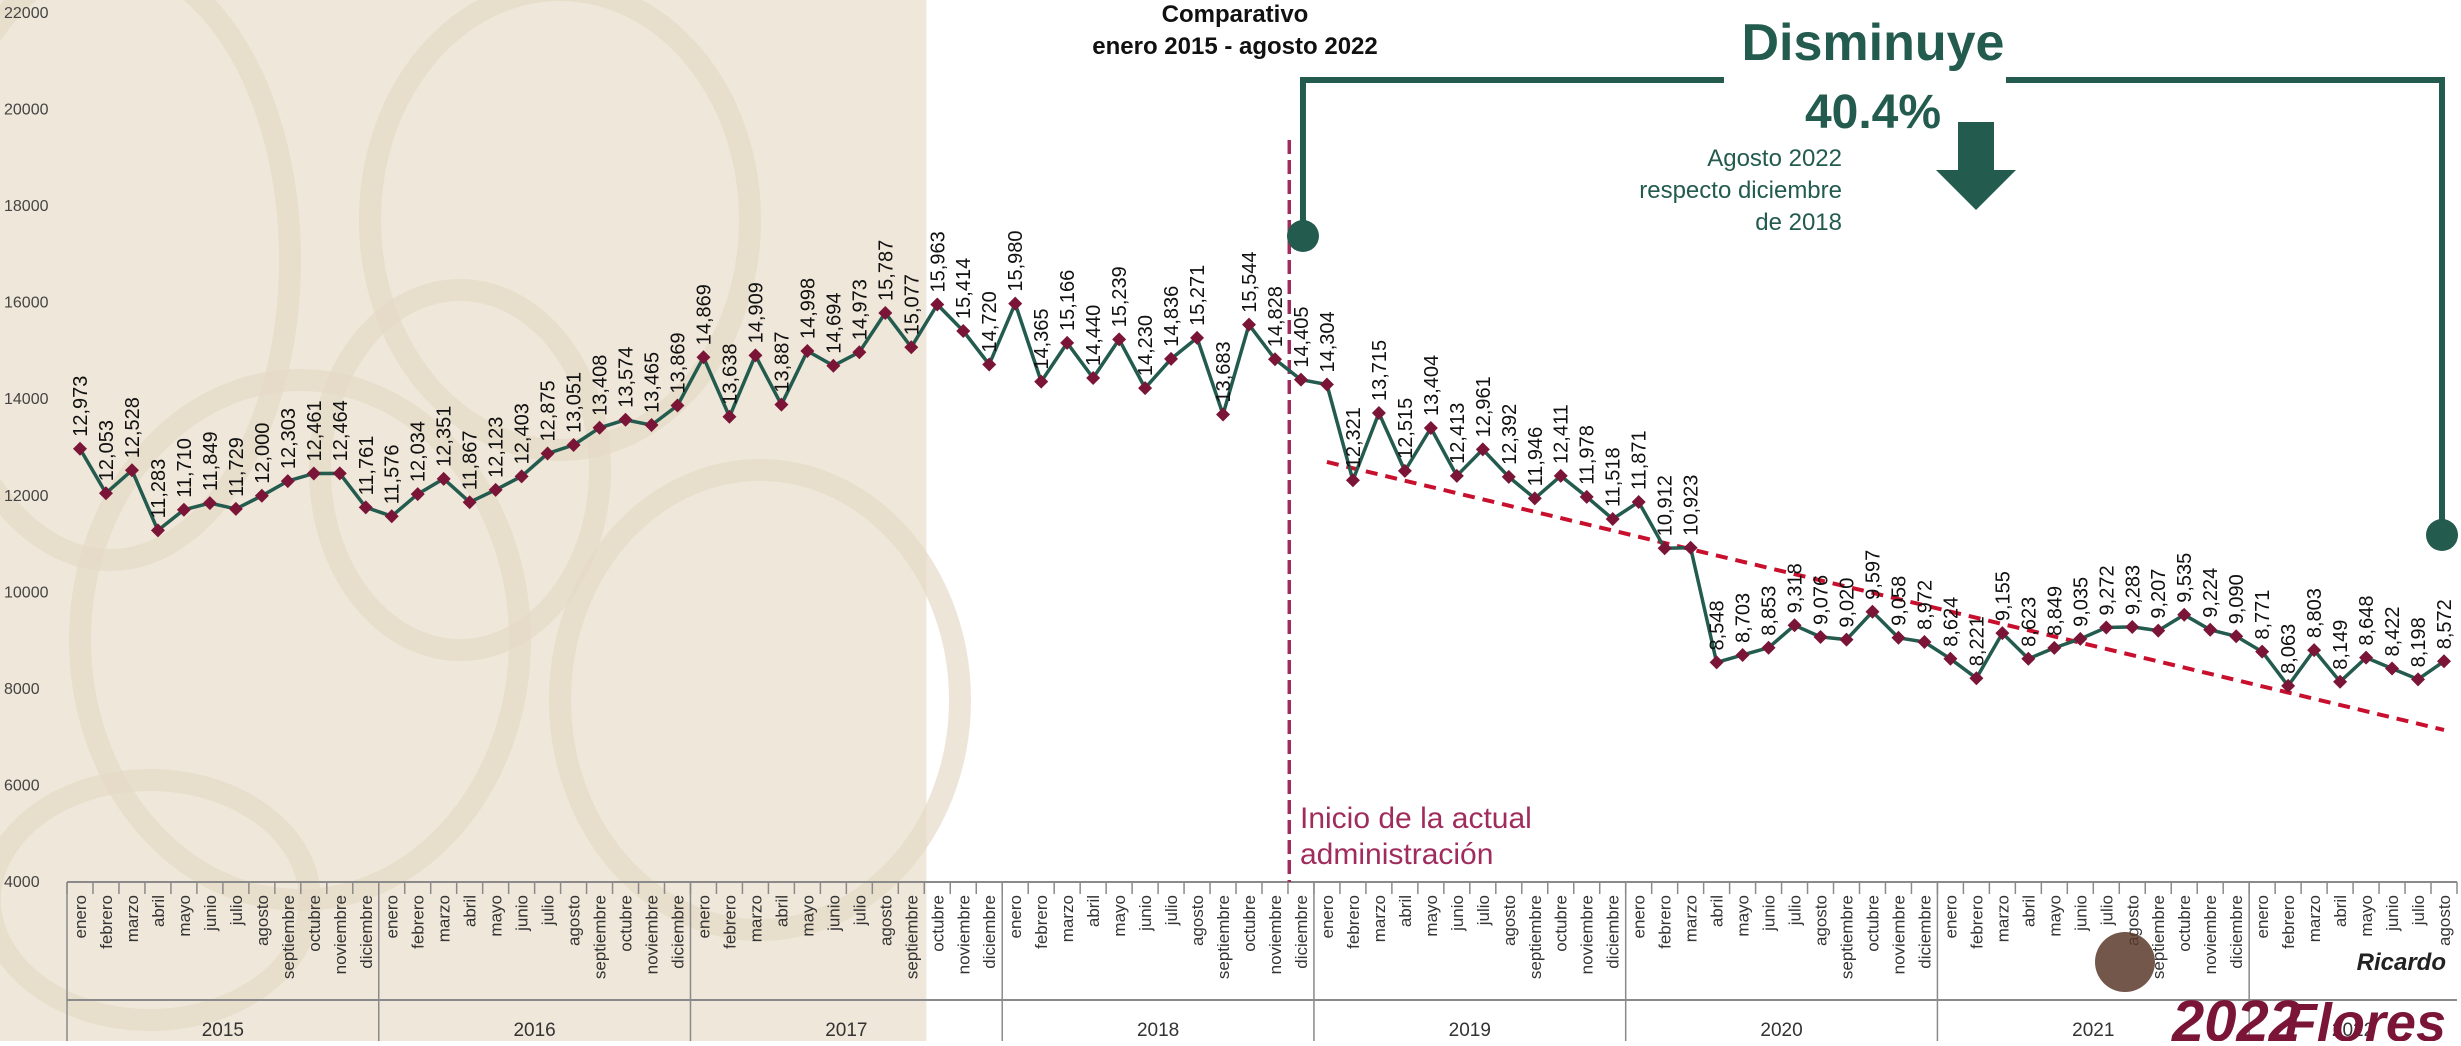 This screenshot has width=2461, height=1046. What do you see at coordinates (26, 496) in the screenshot?
I see `y-tick-label: 12000` at bounding box center [26, 496].